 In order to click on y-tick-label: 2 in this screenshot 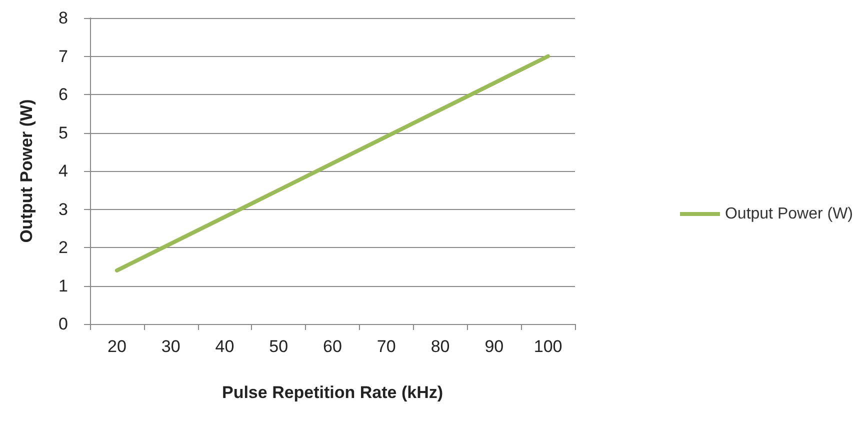, I will do `click(63, 247)`.